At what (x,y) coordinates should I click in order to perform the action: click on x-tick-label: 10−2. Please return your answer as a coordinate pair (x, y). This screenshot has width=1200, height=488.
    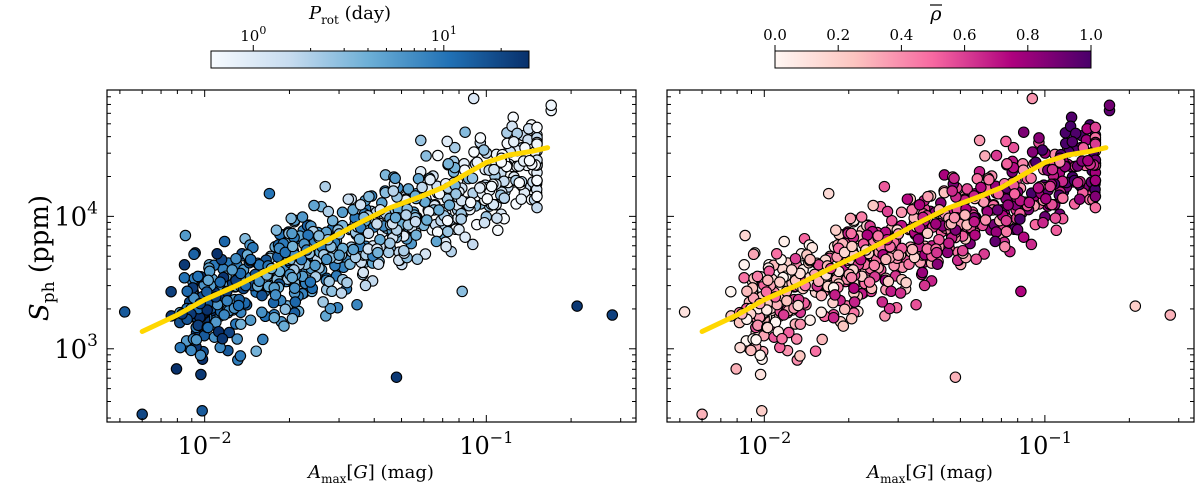
    Looking at the image, I should click on (205, 444).